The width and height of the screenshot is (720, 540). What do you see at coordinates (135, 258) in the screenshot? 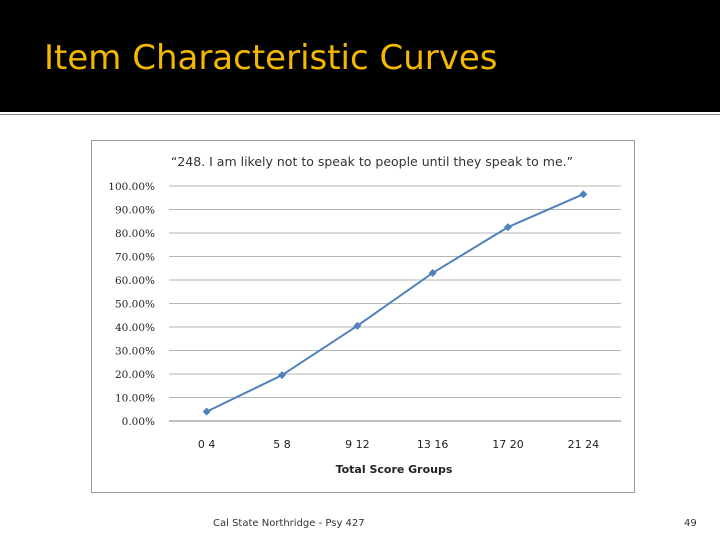
I see `y-tick-label: 70.00%` at bounding box center [135, 258].